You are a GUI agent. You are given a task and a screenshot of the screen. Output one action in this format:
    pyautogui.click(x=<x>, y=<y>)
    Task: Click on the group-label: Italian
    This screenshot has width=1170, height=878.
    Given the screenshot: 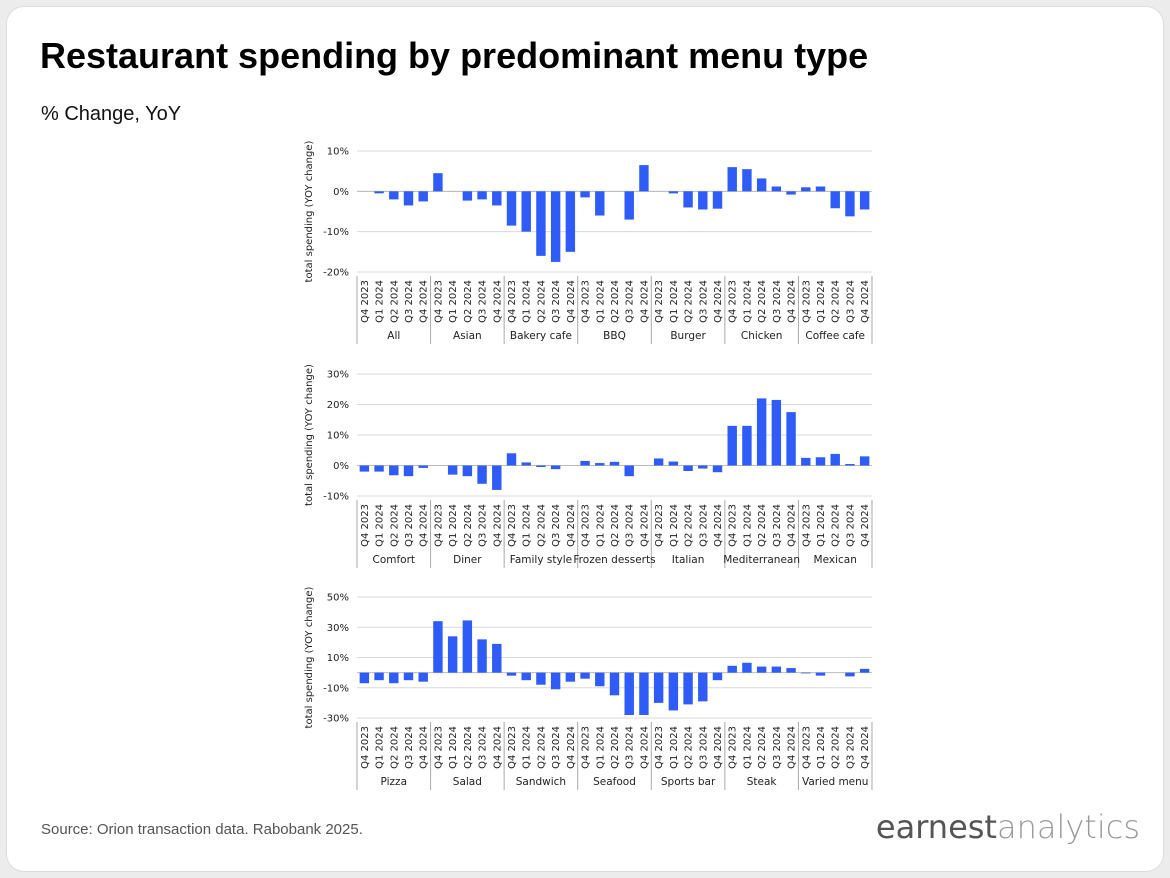 What is the action you would take?
    pyautogui.click(x=688, y=560)
    